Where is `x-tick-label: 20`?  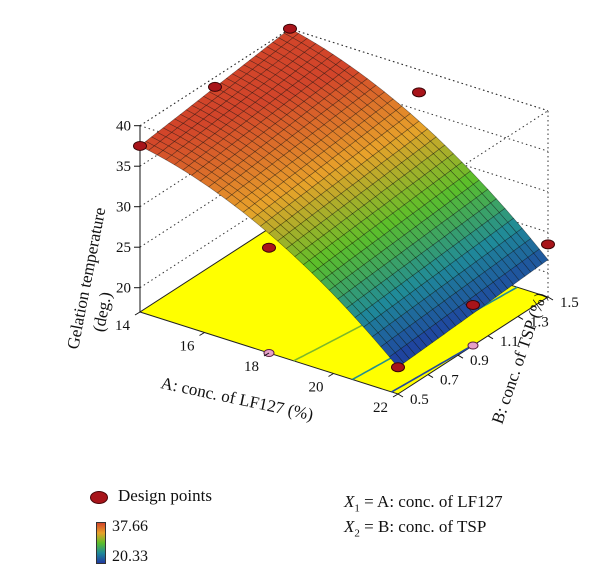
x-tick-label: 20 is located at coordinates (316, 388).